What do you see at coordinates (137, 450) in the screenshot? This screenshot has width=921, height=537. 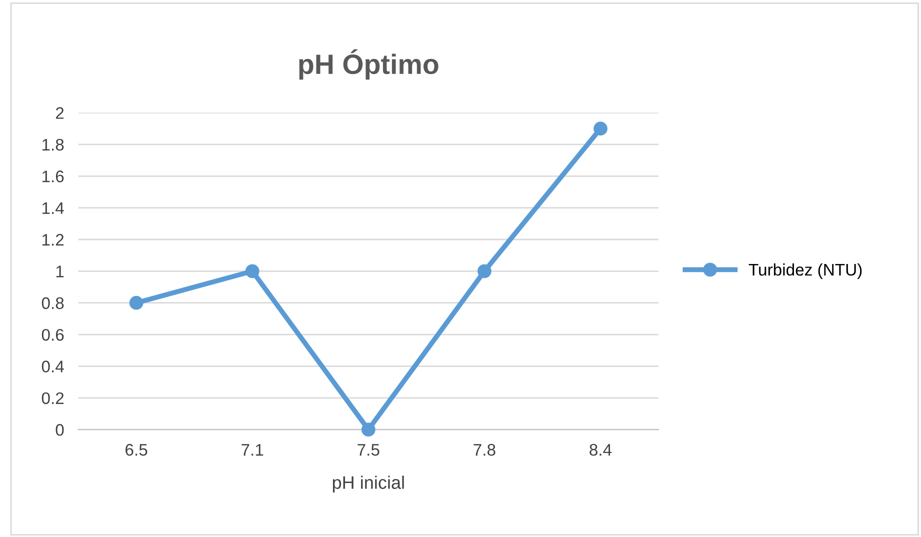 I see `x-tick-label: 6.5` at bounding box center [137, 450].